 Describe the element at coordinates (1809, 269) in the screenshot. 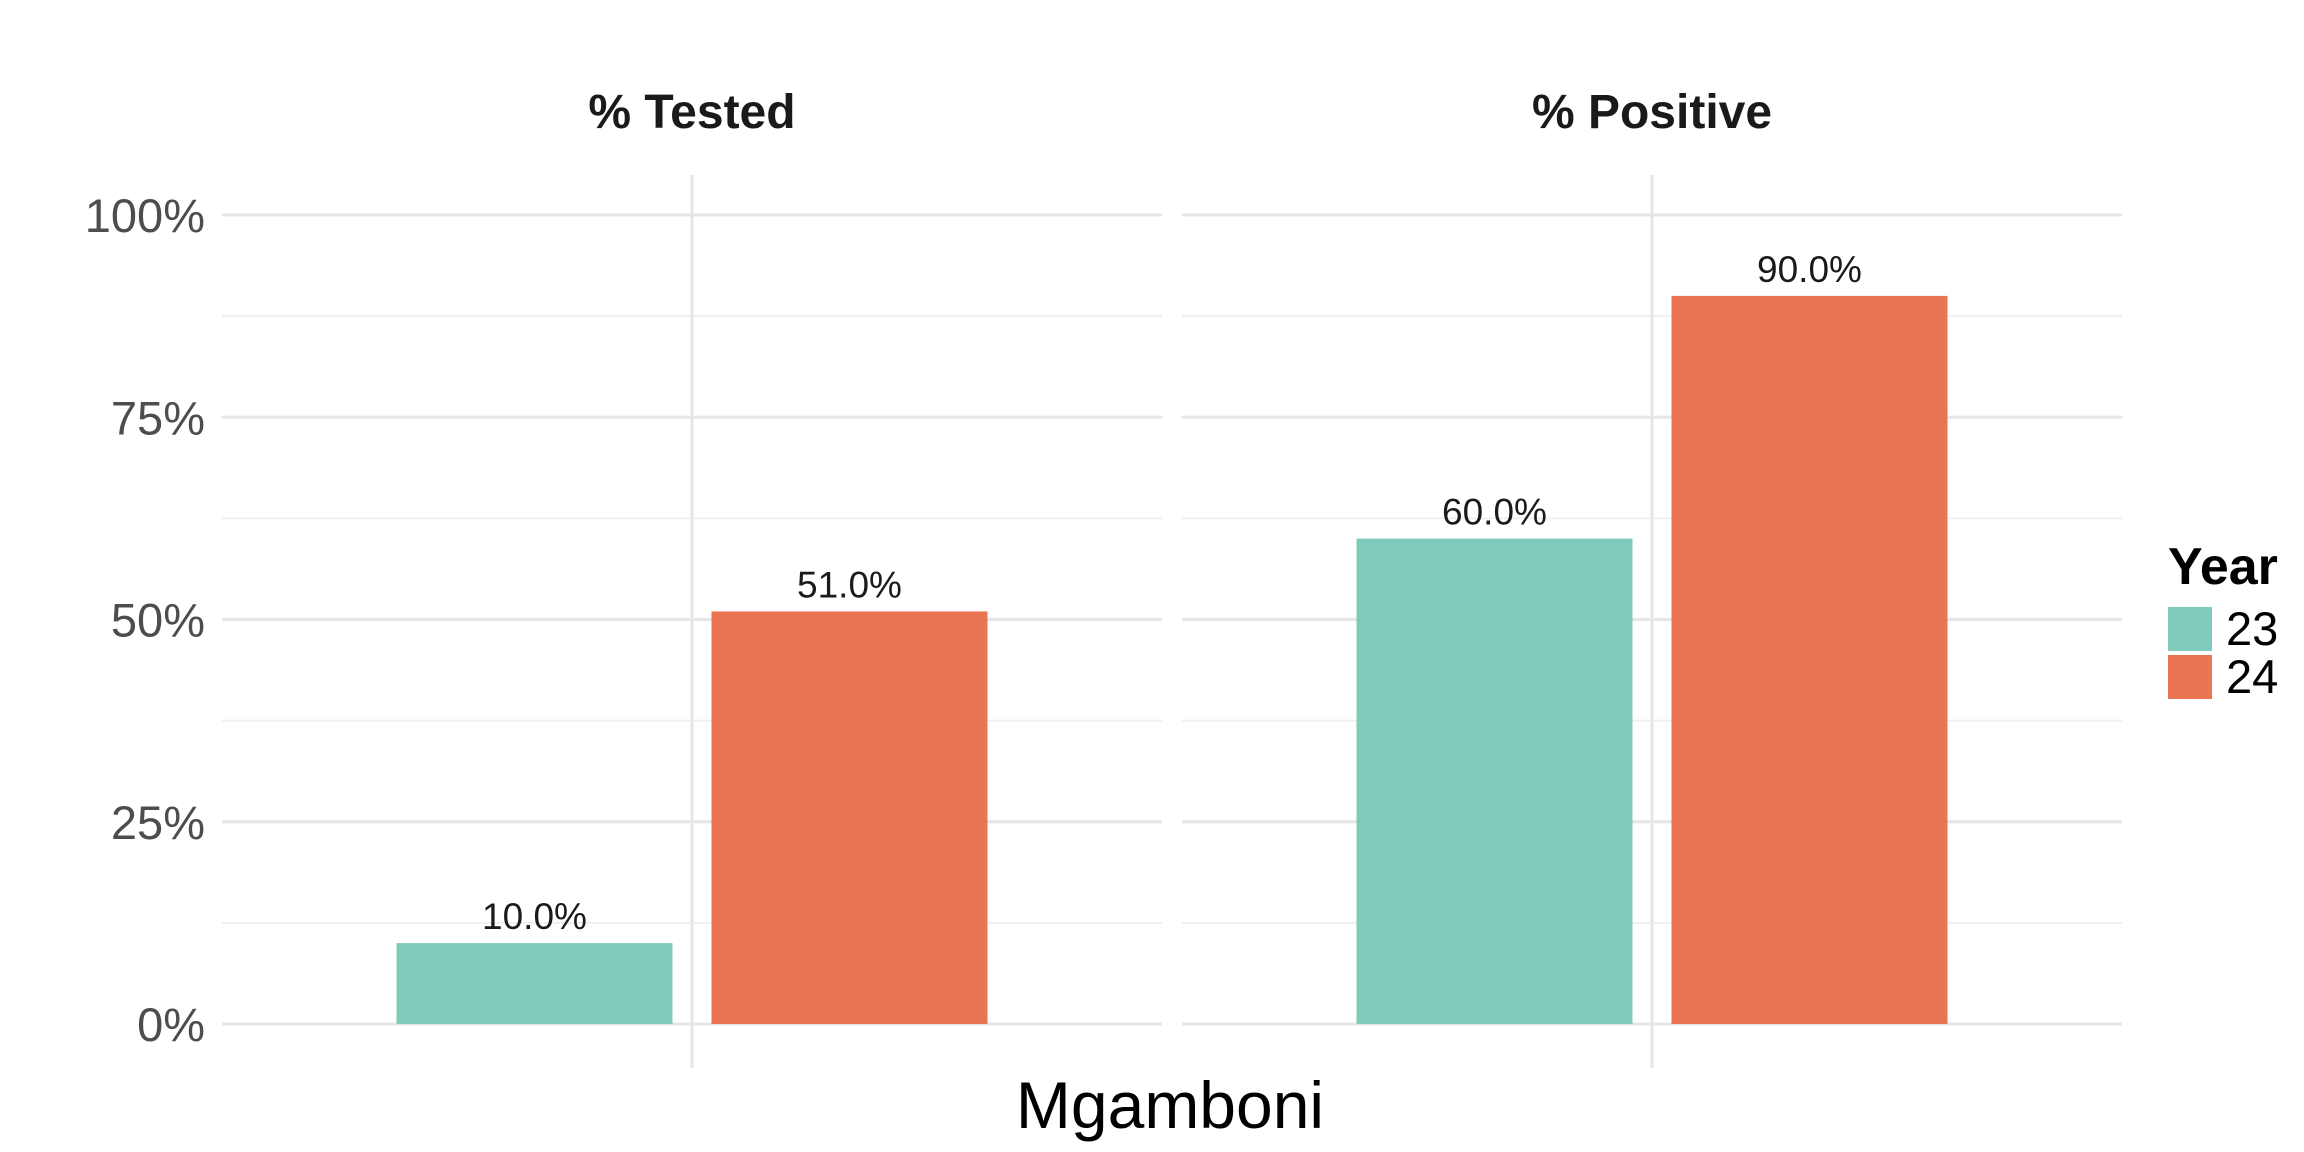

I see `bar-data-label: 90.0%` at that location.